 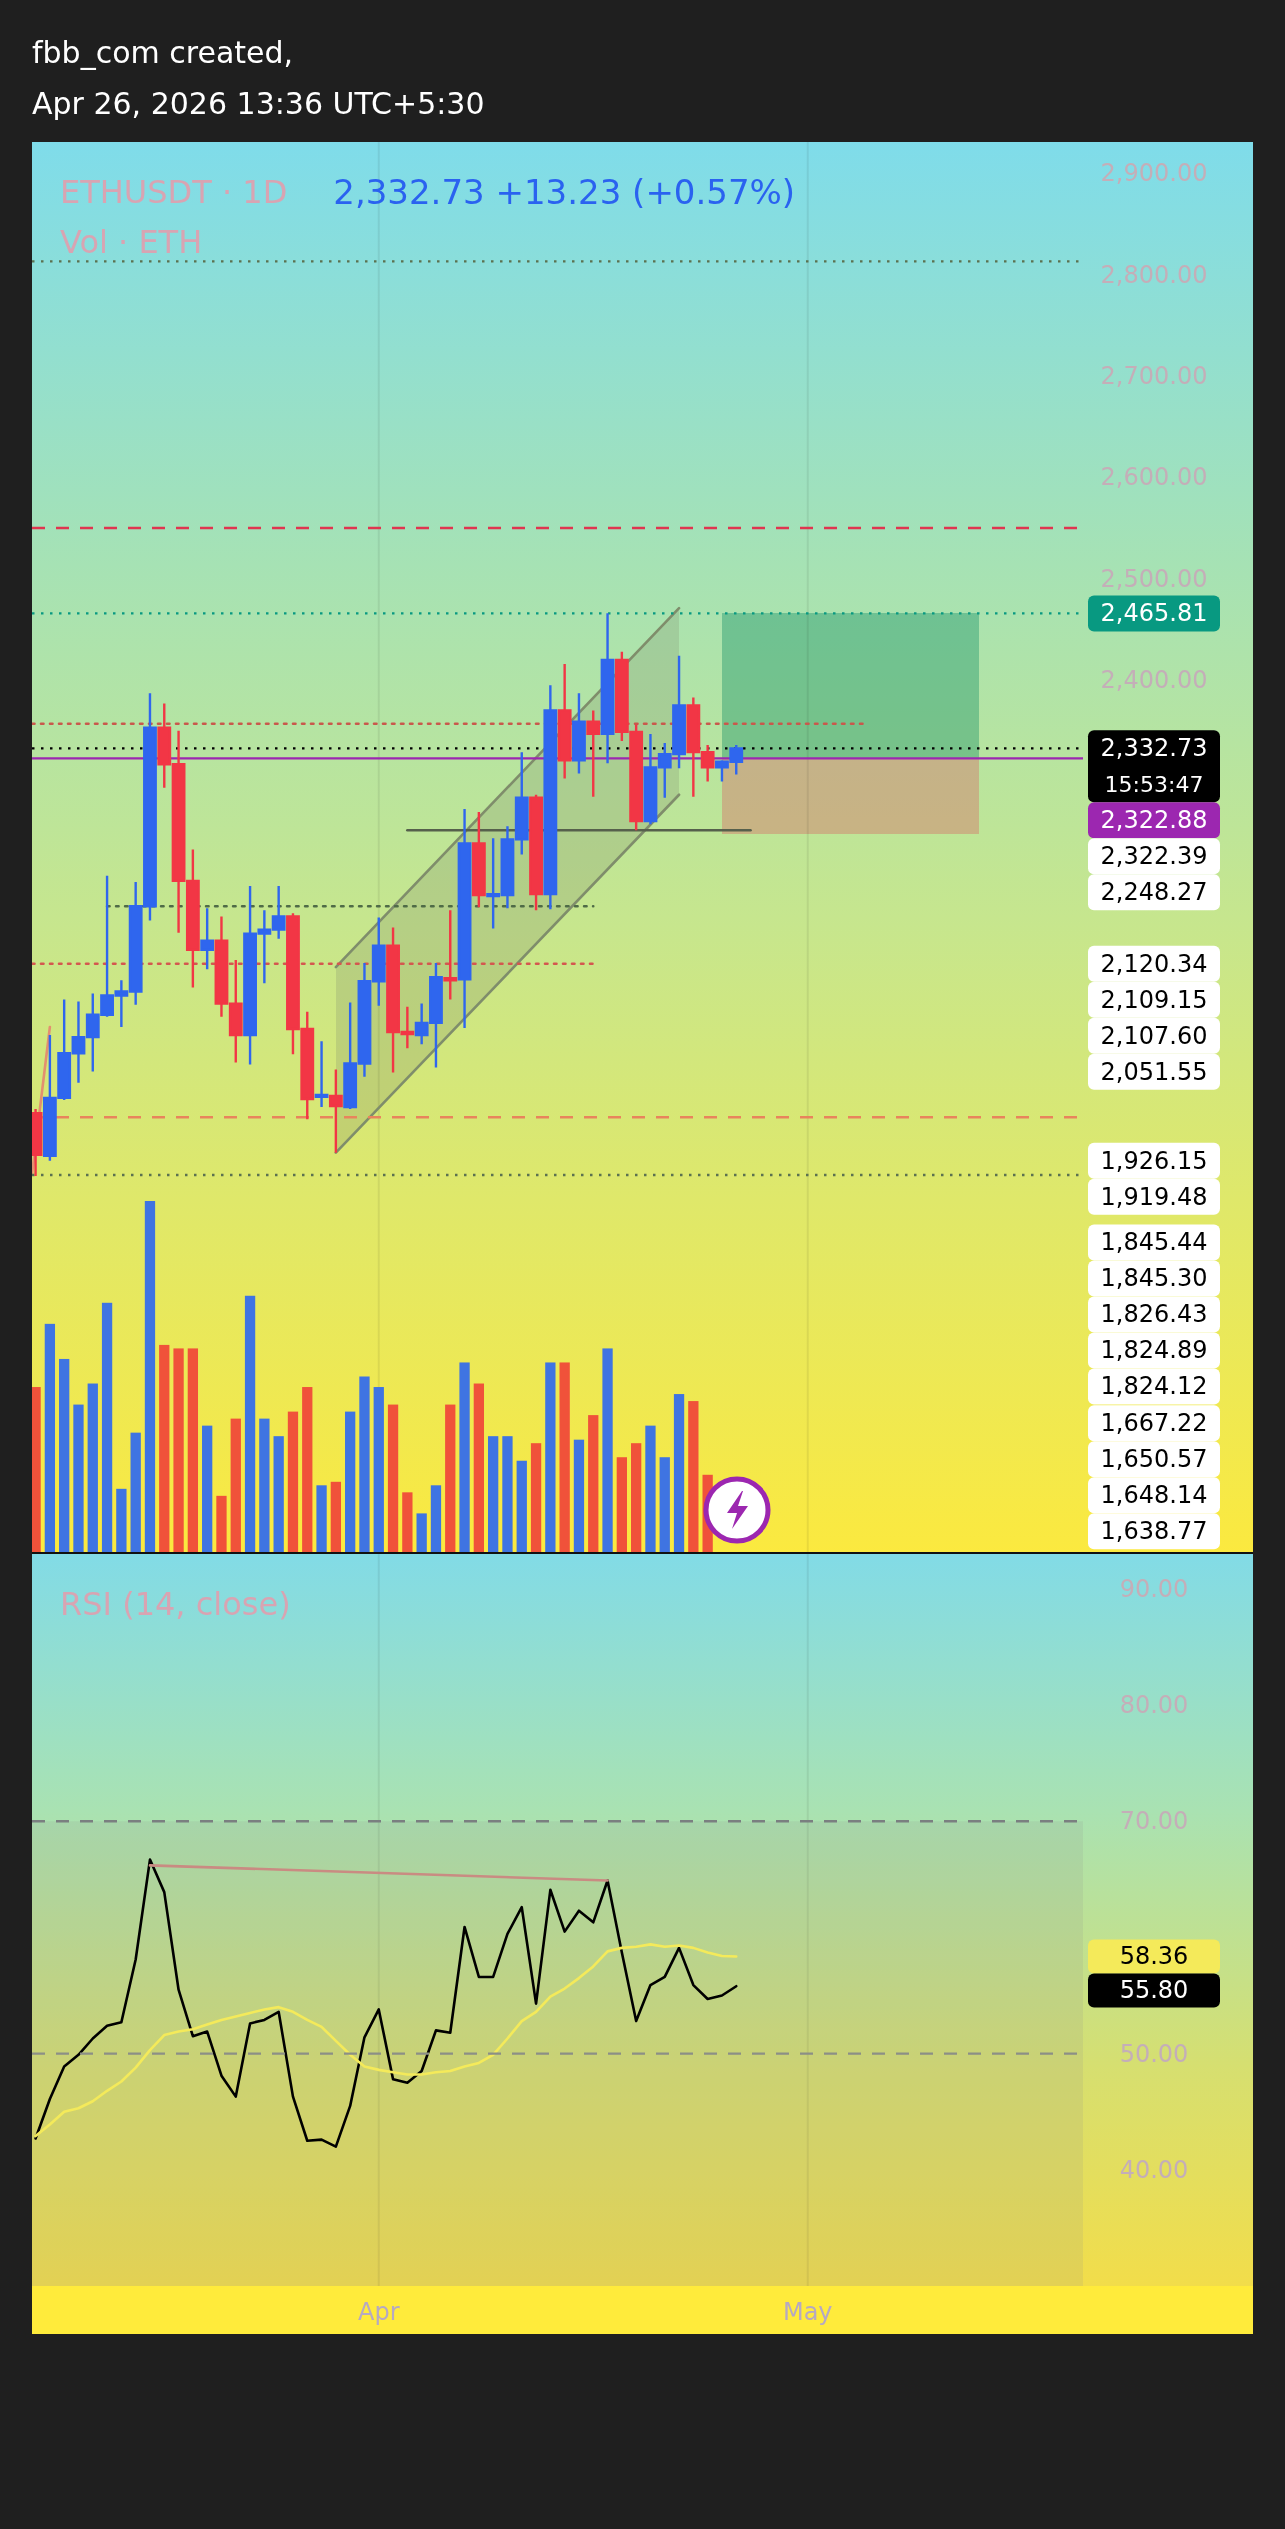 What do you see at coordinates (807, 2312) in the screenshot?
I see `x-tick-label: May` at bounding box center [807, 2312].